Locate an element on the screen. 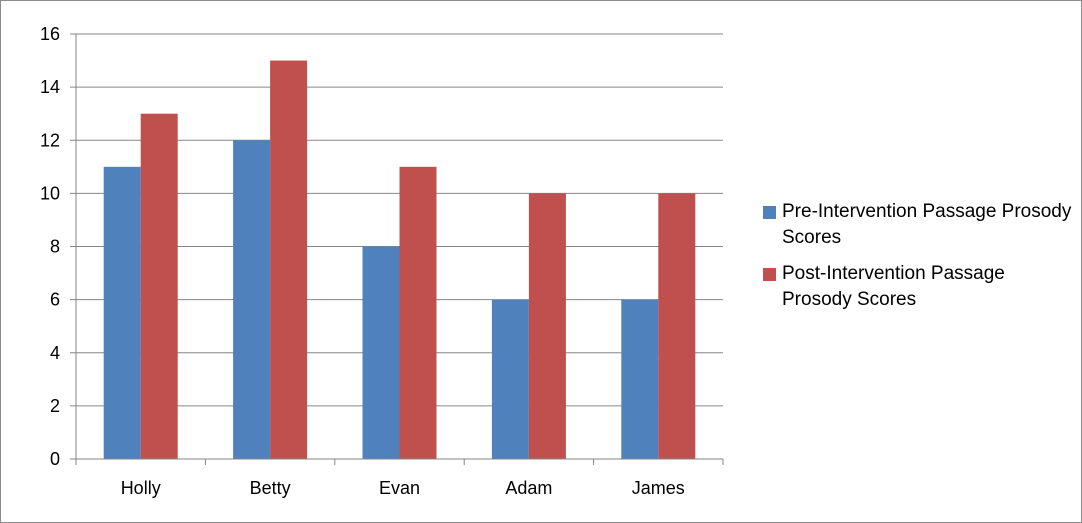 Image resolution: width=1082 pixels, height=523 pixels. y-tick-label: 12 is located at coordinates (50, 140).